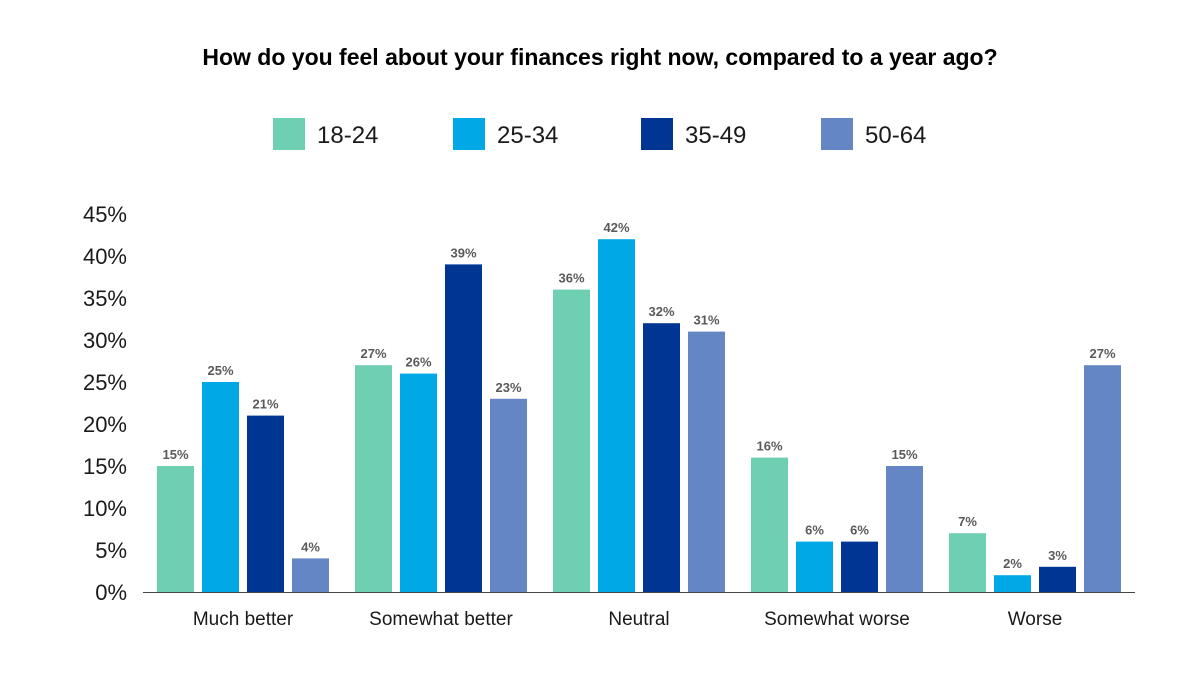  I want to click on legend: 18-24 25-34 35-49 50-64, so click(599, 134).